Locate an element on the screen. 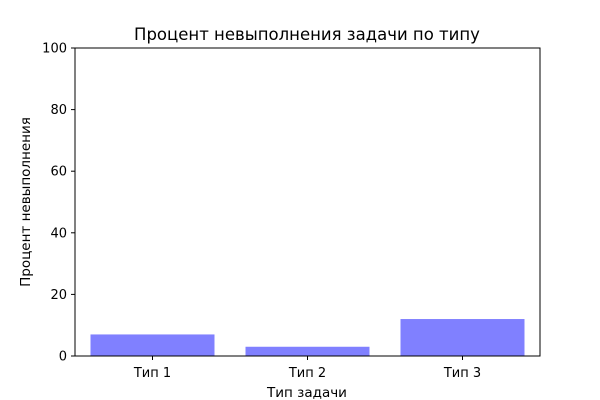 Image resolution: width=600 pixels, height=400 pixels. y-tick-label: 100 is located at coordinates (54, 49).